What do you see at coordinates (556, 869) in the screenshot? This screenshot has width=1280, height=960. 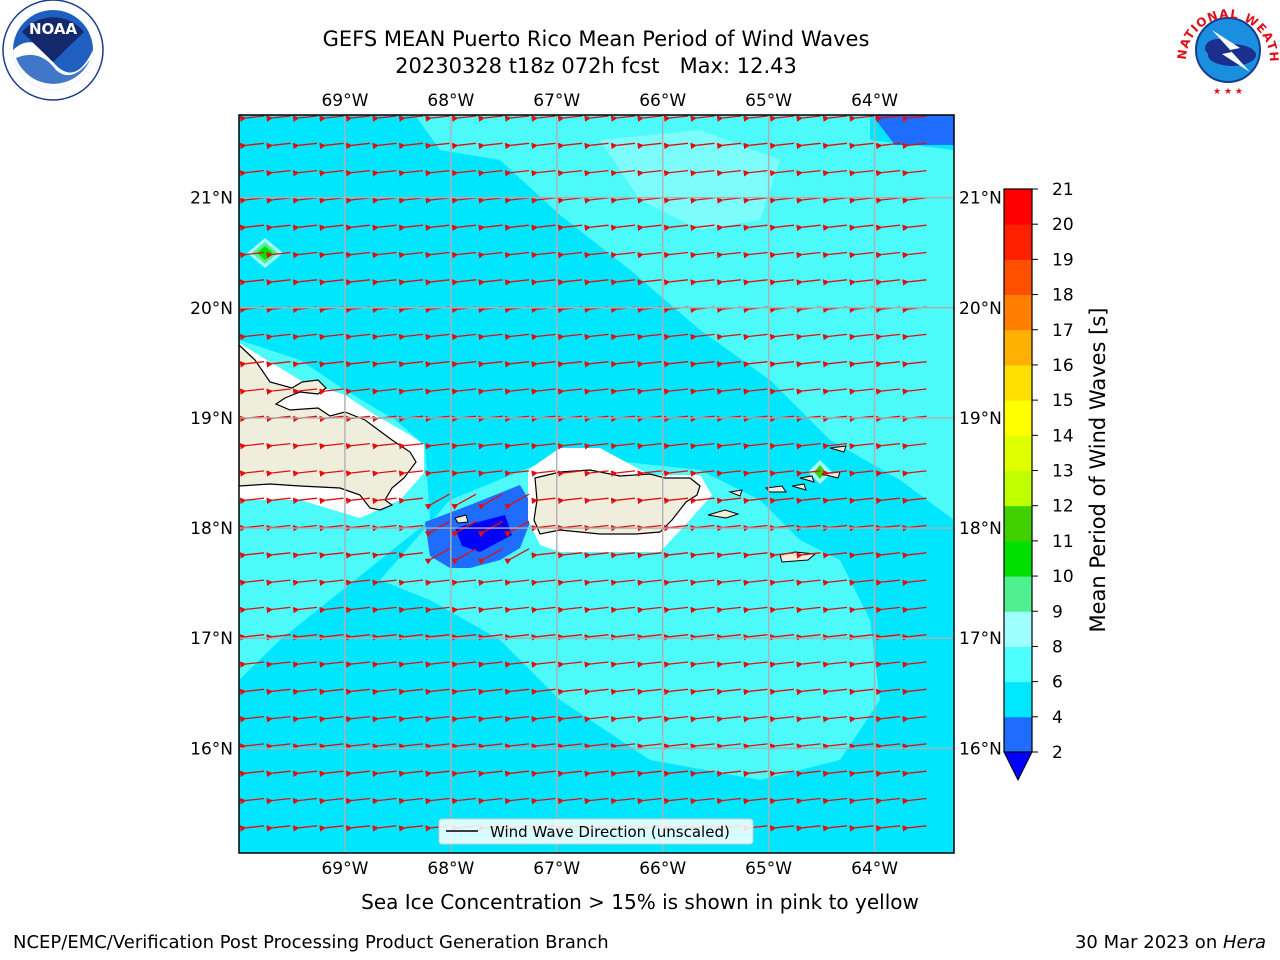 I see `lon-label-bottom: 67°W` at bounding box center [556, 869].